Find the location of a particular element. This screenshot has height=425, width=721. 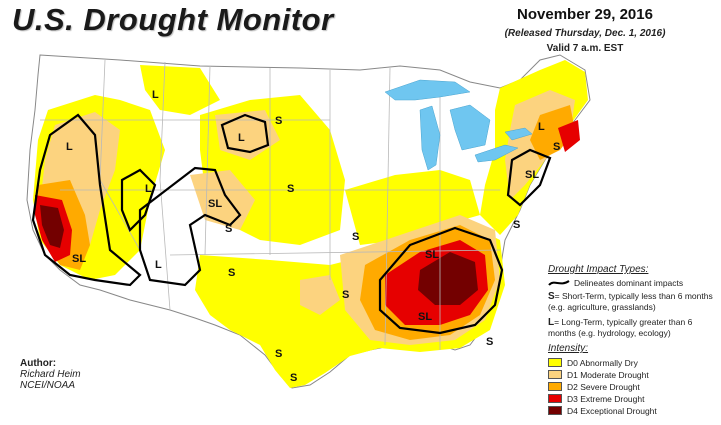

boundary-line-icon is located at coordinates (559, 283).